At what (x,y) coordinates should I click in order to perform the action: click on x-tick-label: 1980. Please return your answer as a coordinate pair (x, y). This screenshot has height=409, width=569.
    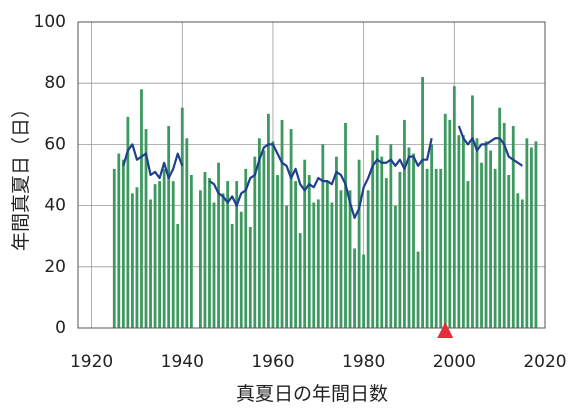
    Looking at the image, I should click on (363, 362).